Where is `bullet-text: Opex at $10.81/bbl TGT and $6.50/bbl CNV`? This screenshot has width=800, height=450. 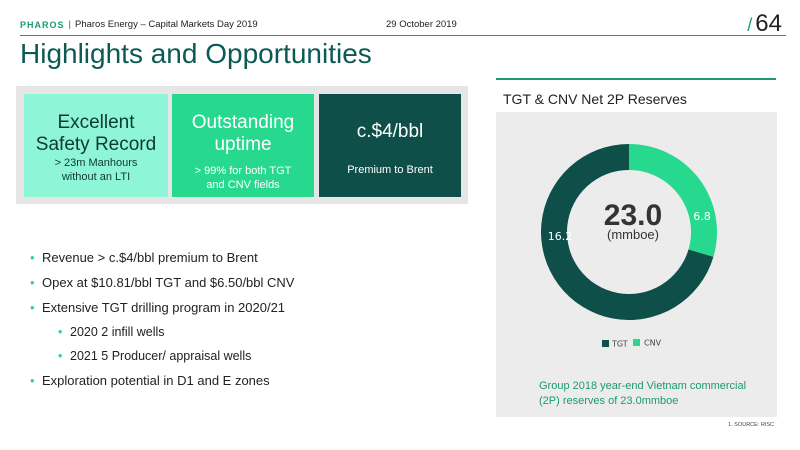 bullet-text: Opex at $10.81/bbl TGT and $6.50/bbl CNV is located at coordinates (168, 282).